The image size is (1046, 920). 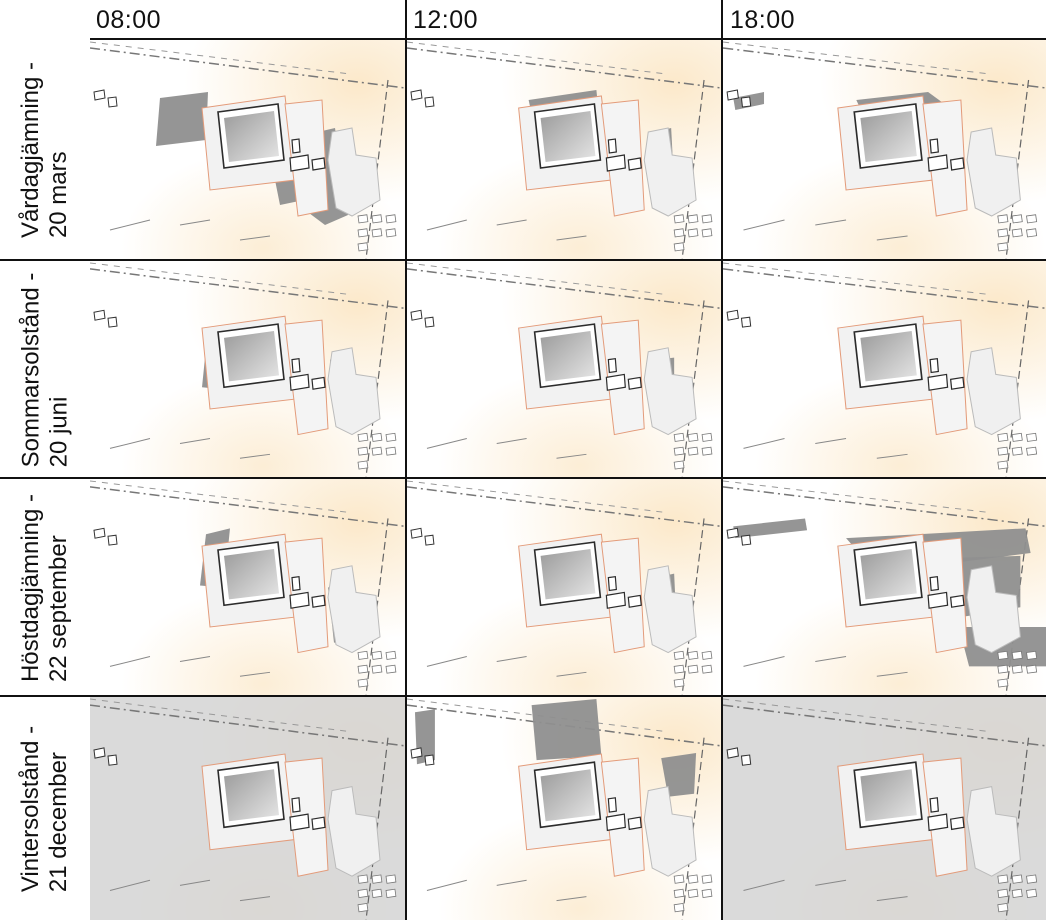 I want to click on row-label-line2: 20 mars, so click(x=59, y=195).